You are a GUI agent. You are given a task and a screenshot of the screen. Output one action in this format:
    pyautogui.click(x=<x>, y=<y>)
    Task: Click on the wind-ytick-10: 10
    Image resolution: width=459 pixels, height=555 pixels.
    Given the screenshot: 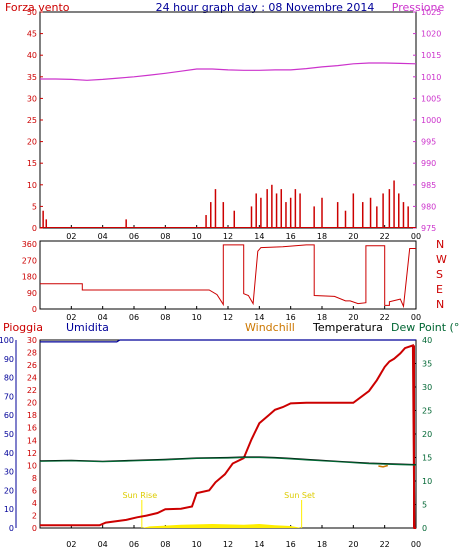 What is the action you would take?
    pyautogui.click(x=32, y=185)
    